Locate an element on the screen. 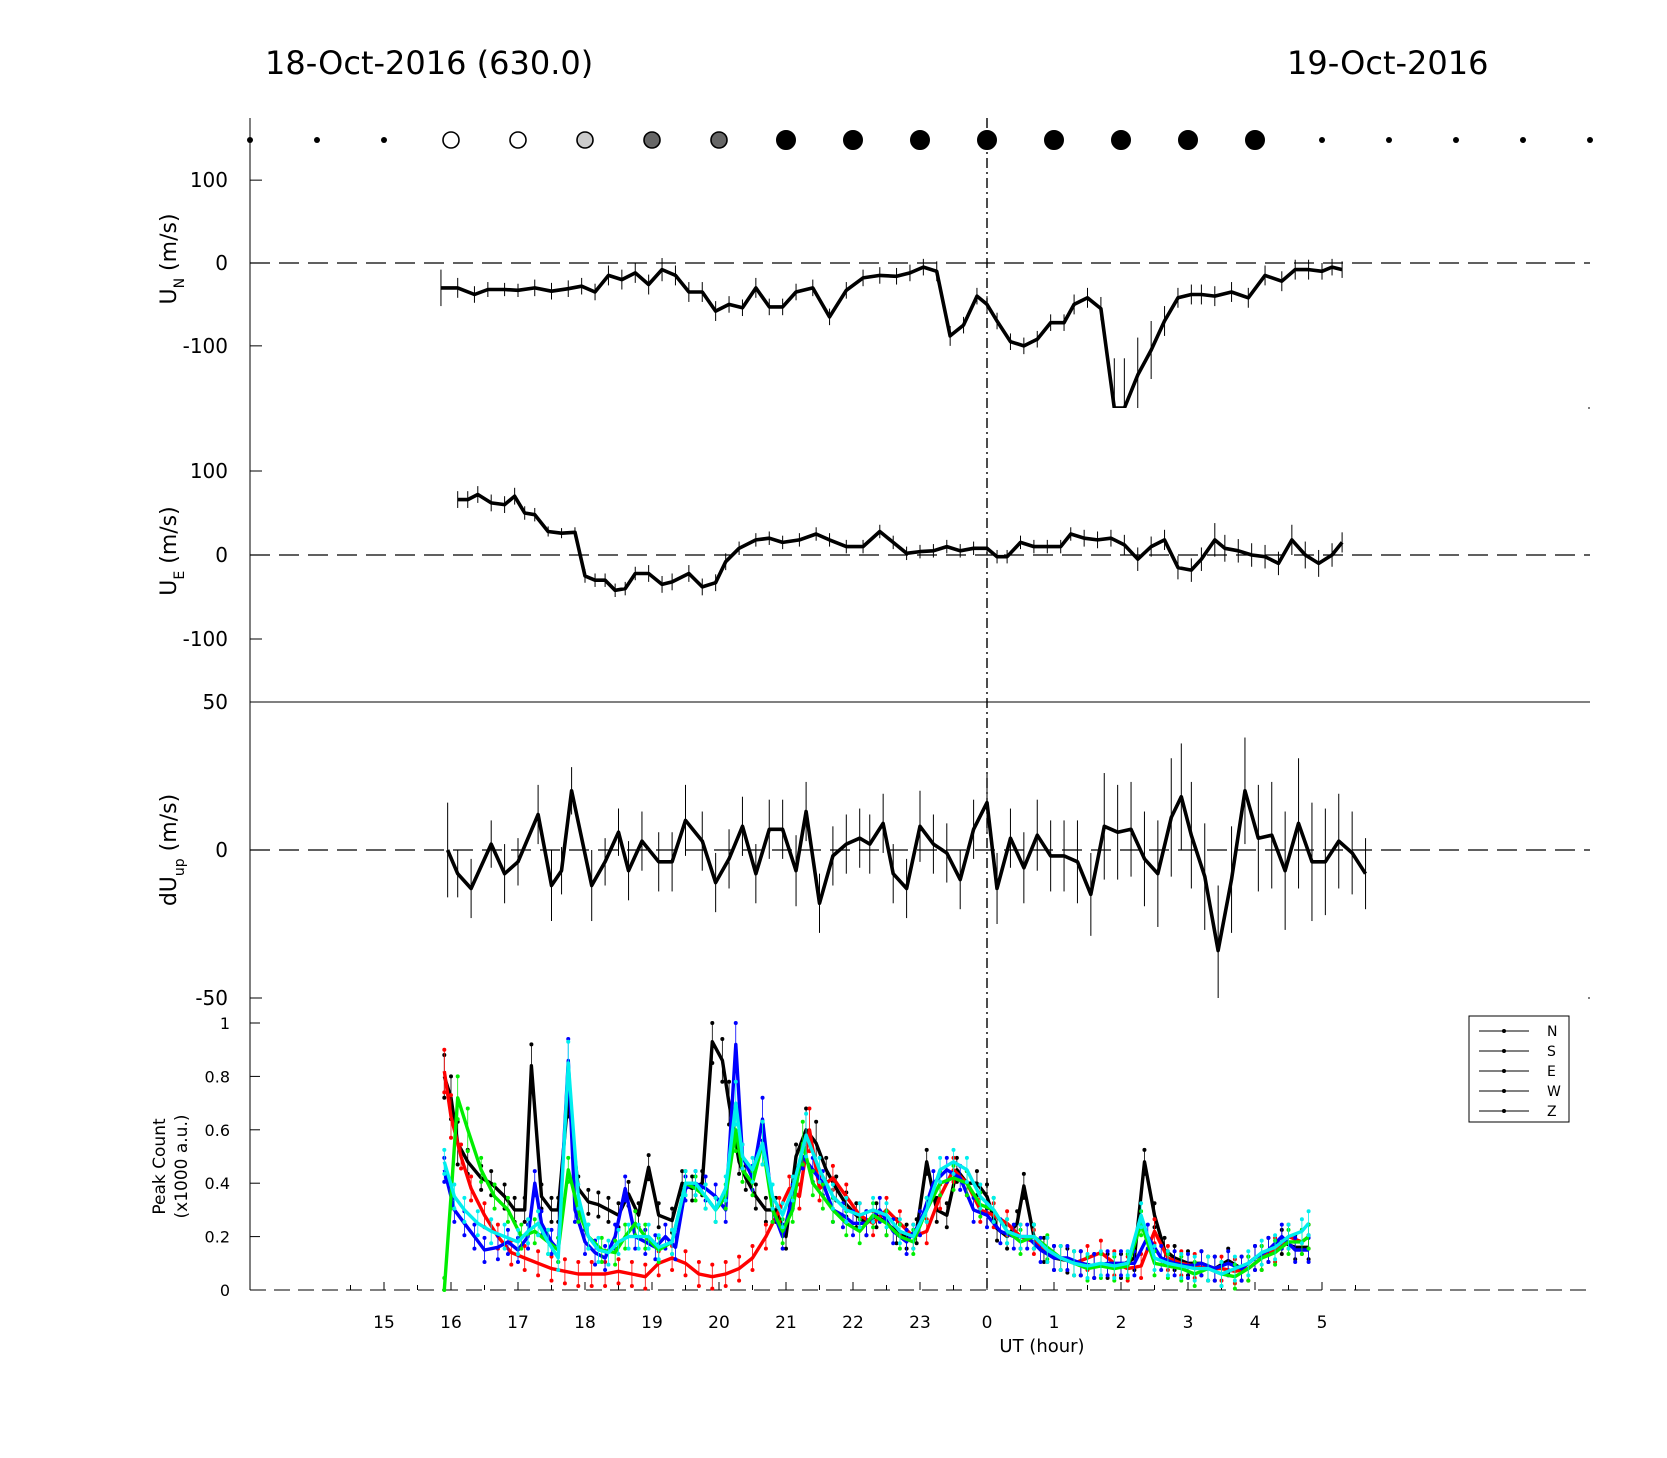 The image size is (1667, 1458). un-series-line is located at coordinates (891, 336).